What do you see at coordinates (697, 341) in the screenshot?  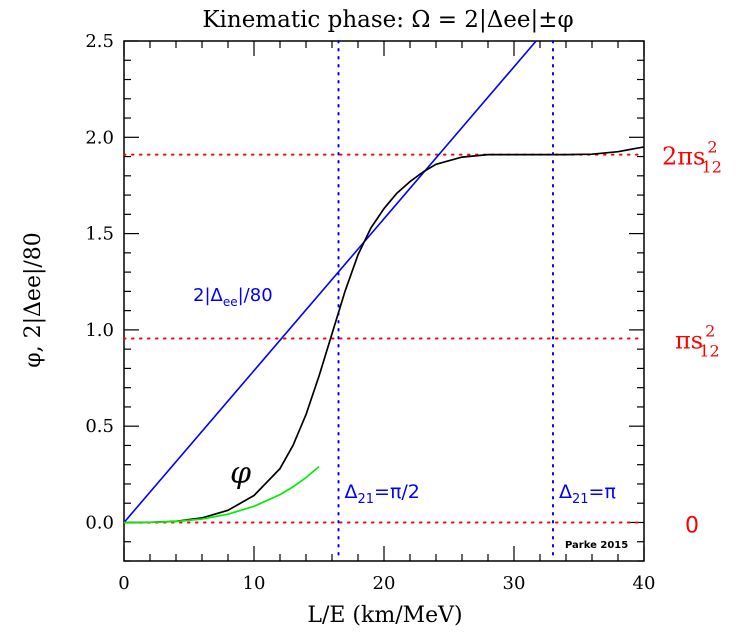 I see `hline-label: πs 2 12` at bounding box center [697, 341].